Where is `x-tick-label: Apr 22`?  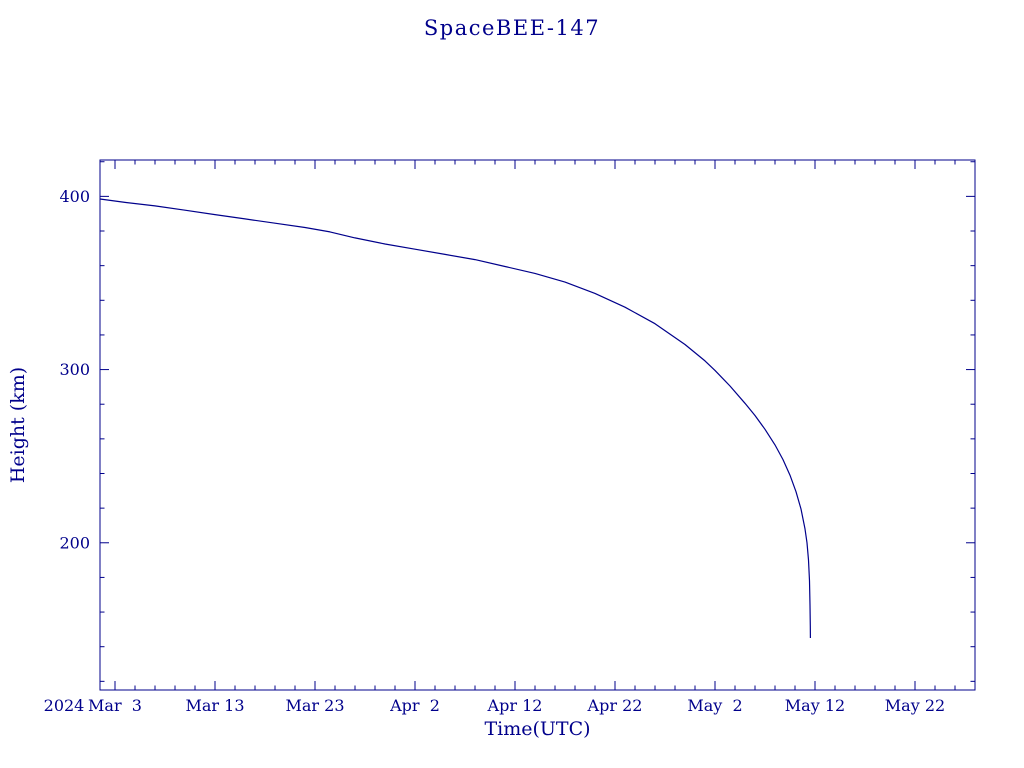 x-tick-label: Apr 22 is located at coordinates (615, 705).